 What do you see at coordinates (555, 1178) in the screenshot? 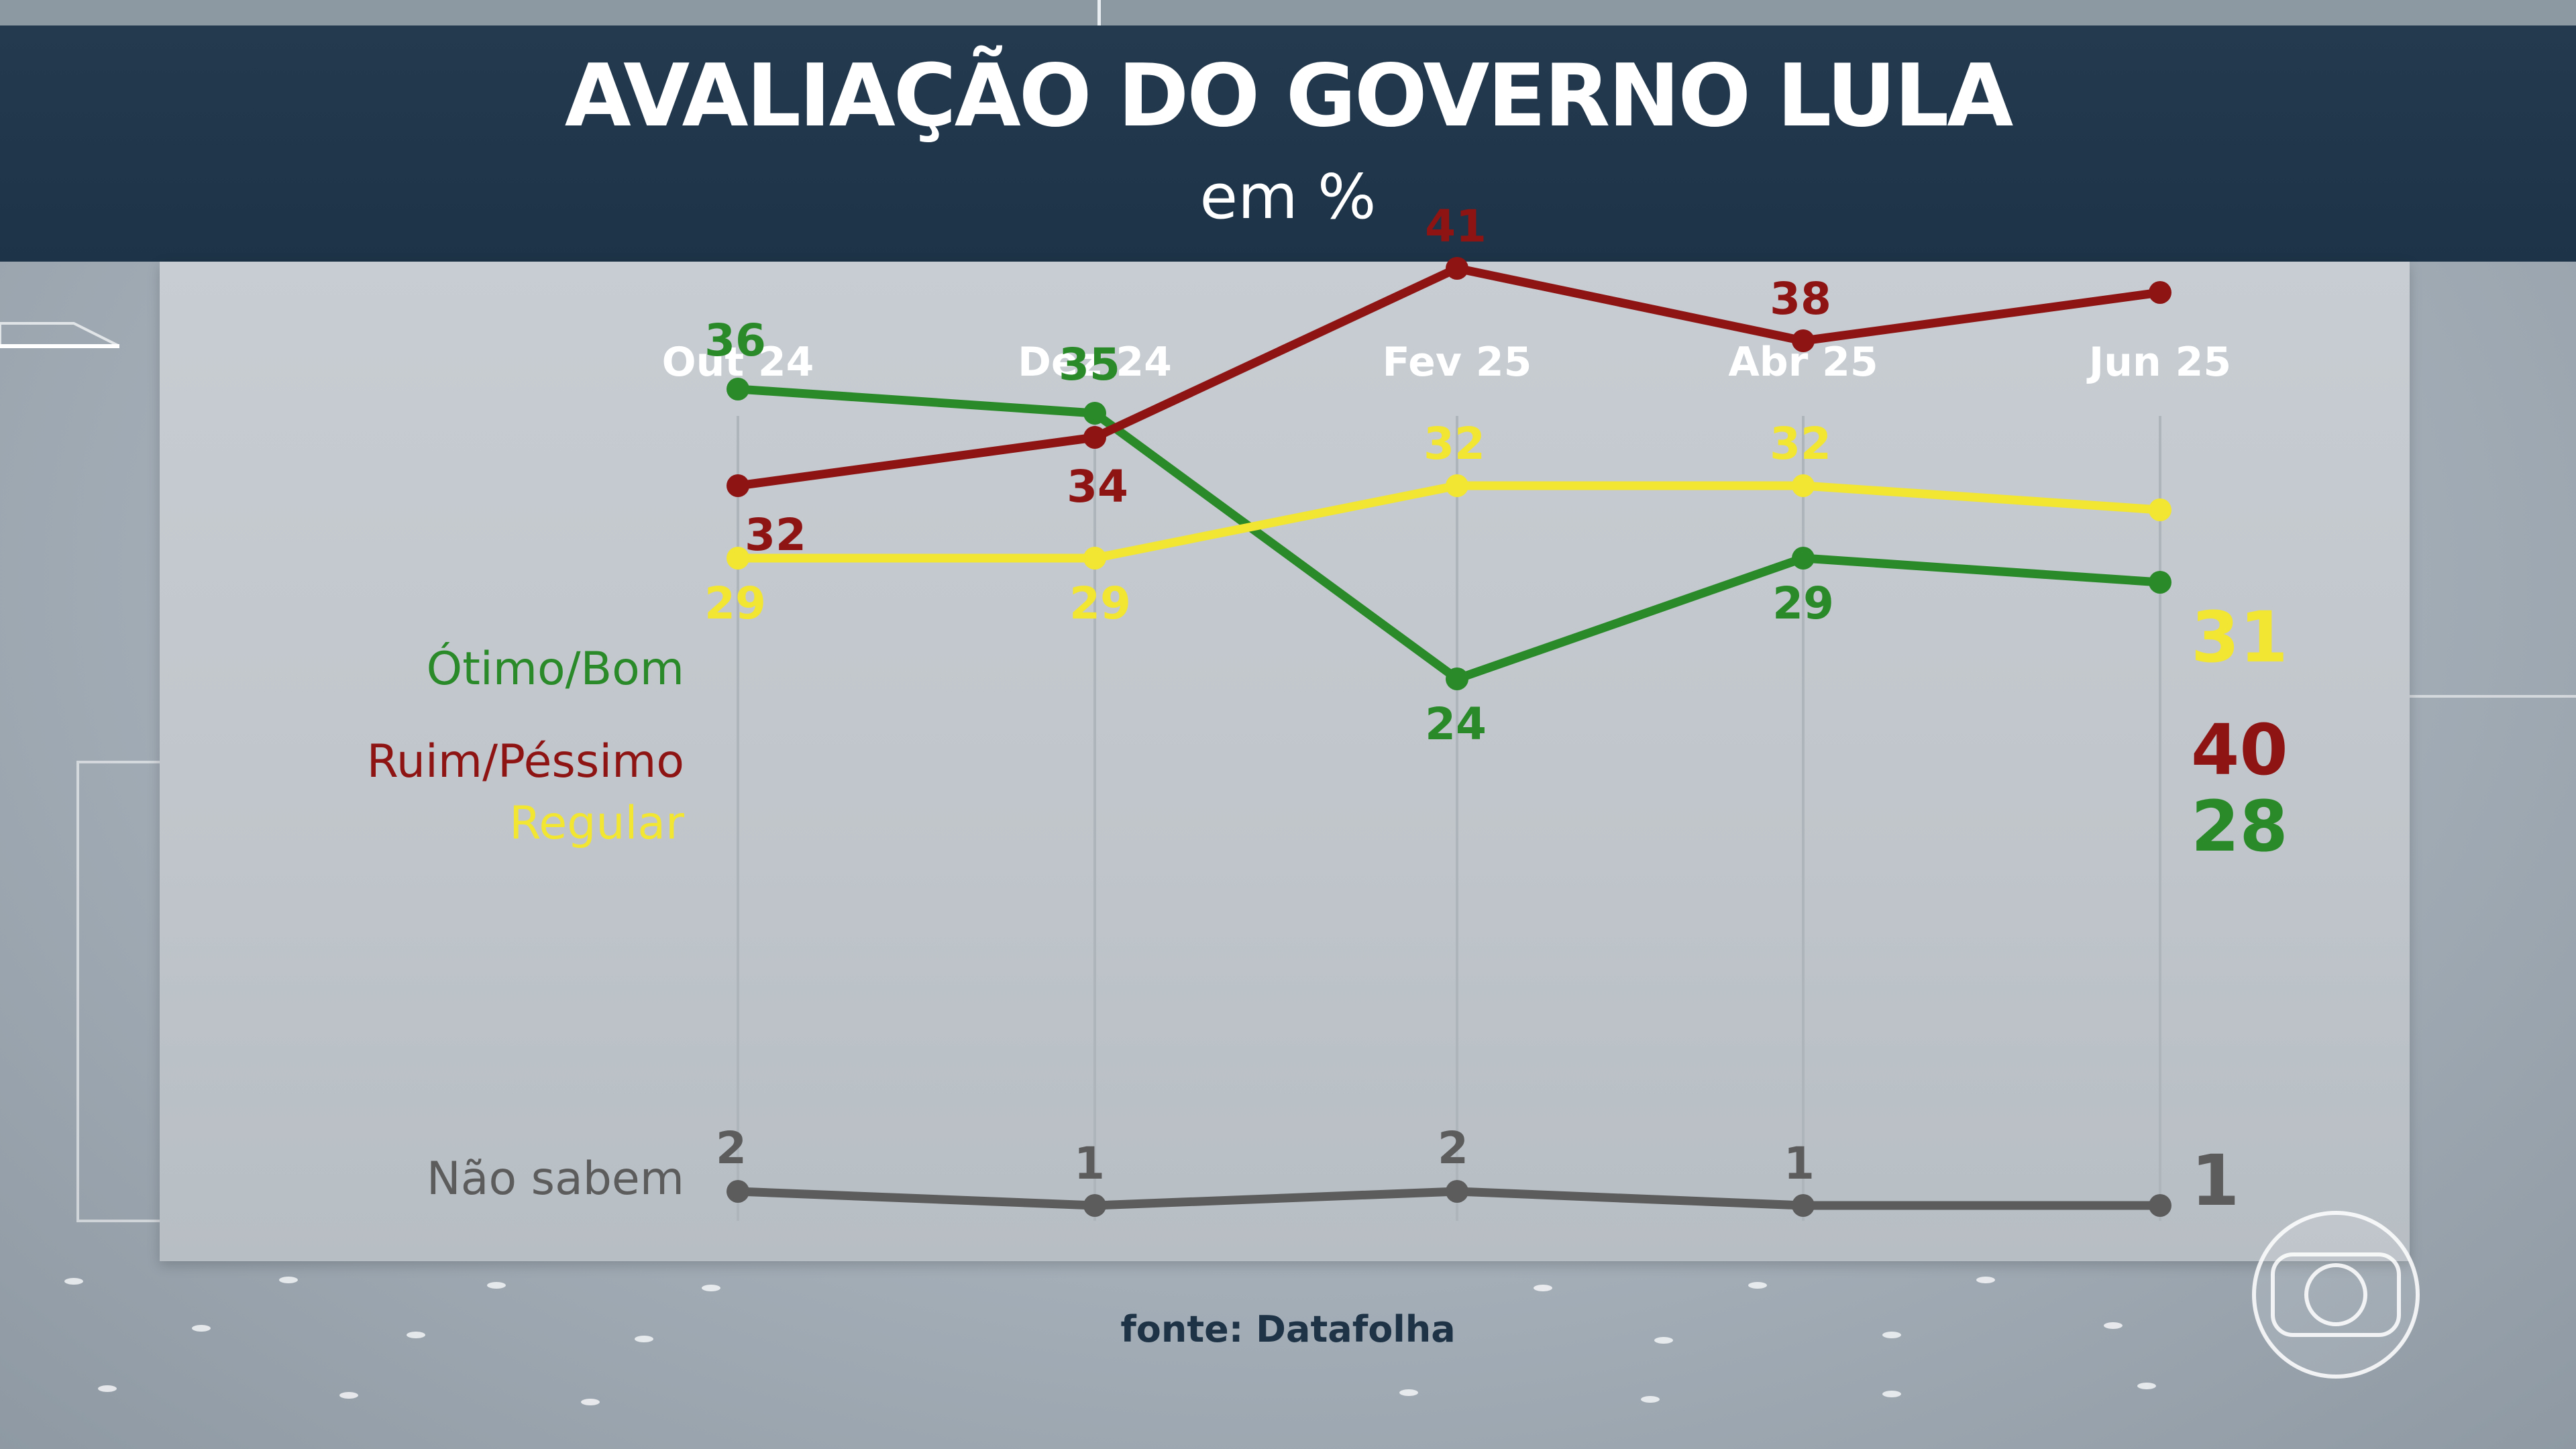
I see `series-name-label: Não sabem` at bounding box center [555, 1178].